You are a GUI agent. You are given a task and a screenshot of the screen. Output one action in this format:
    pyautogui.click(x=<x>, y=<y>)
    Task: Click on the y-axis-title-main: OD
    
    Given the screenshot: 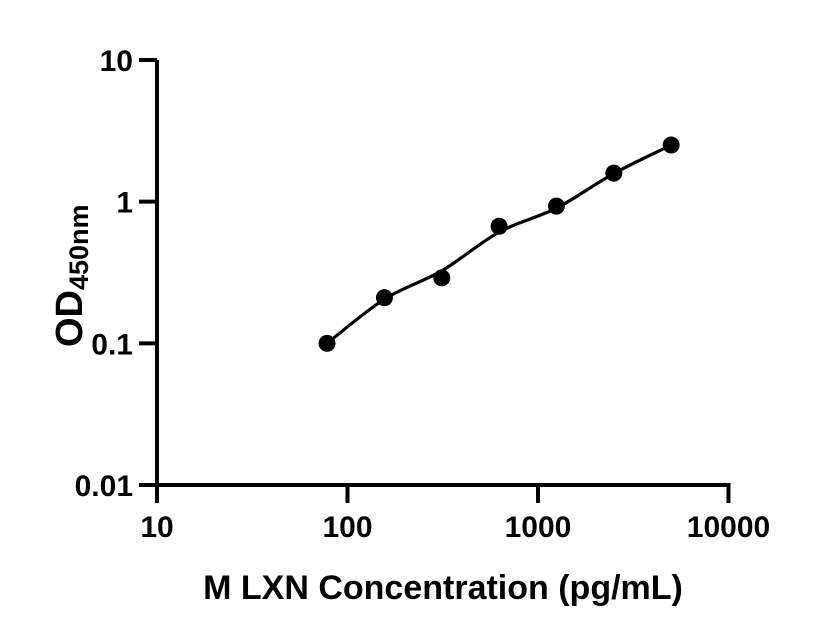 What is the action you would take?
    pyautogui.click(x=70, y=318)
    